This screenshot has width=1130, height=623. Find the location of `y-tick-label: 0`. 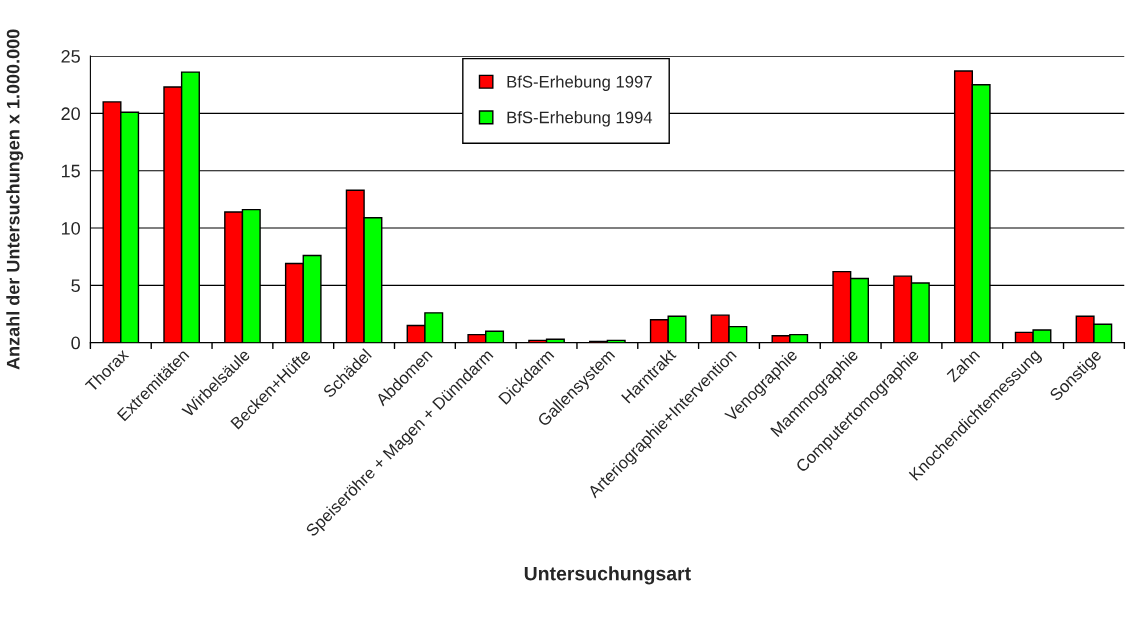

y-tick-label: 0 is located at coordinates (75, 343).